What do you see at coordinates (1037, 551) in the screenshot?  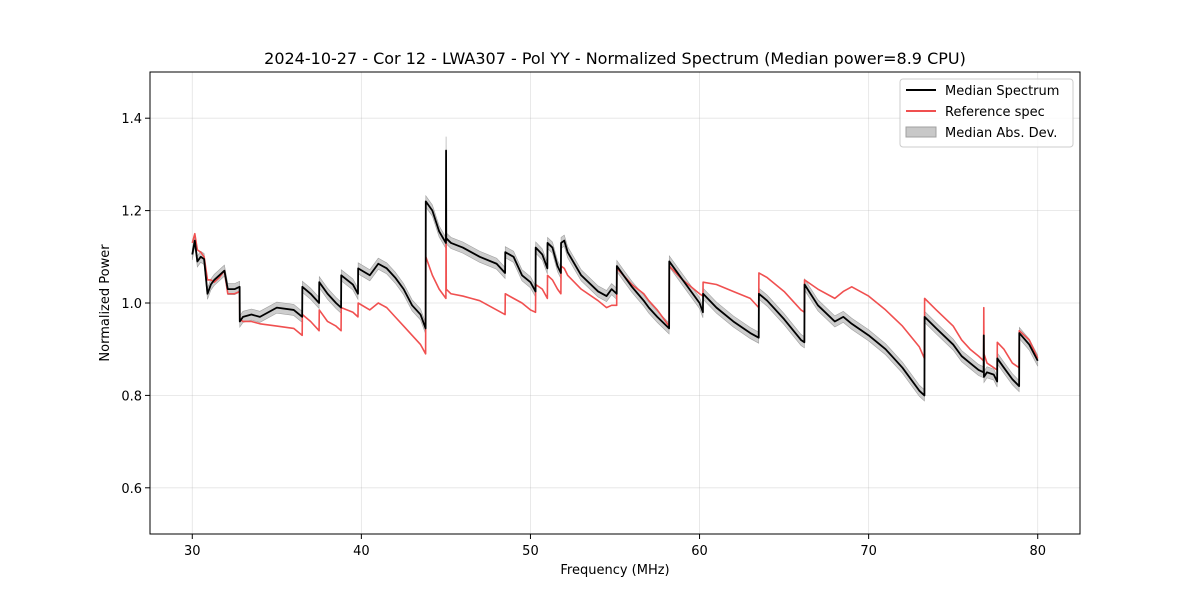 I see `x-tick-label: 80` at bounding box center [1037, 551].